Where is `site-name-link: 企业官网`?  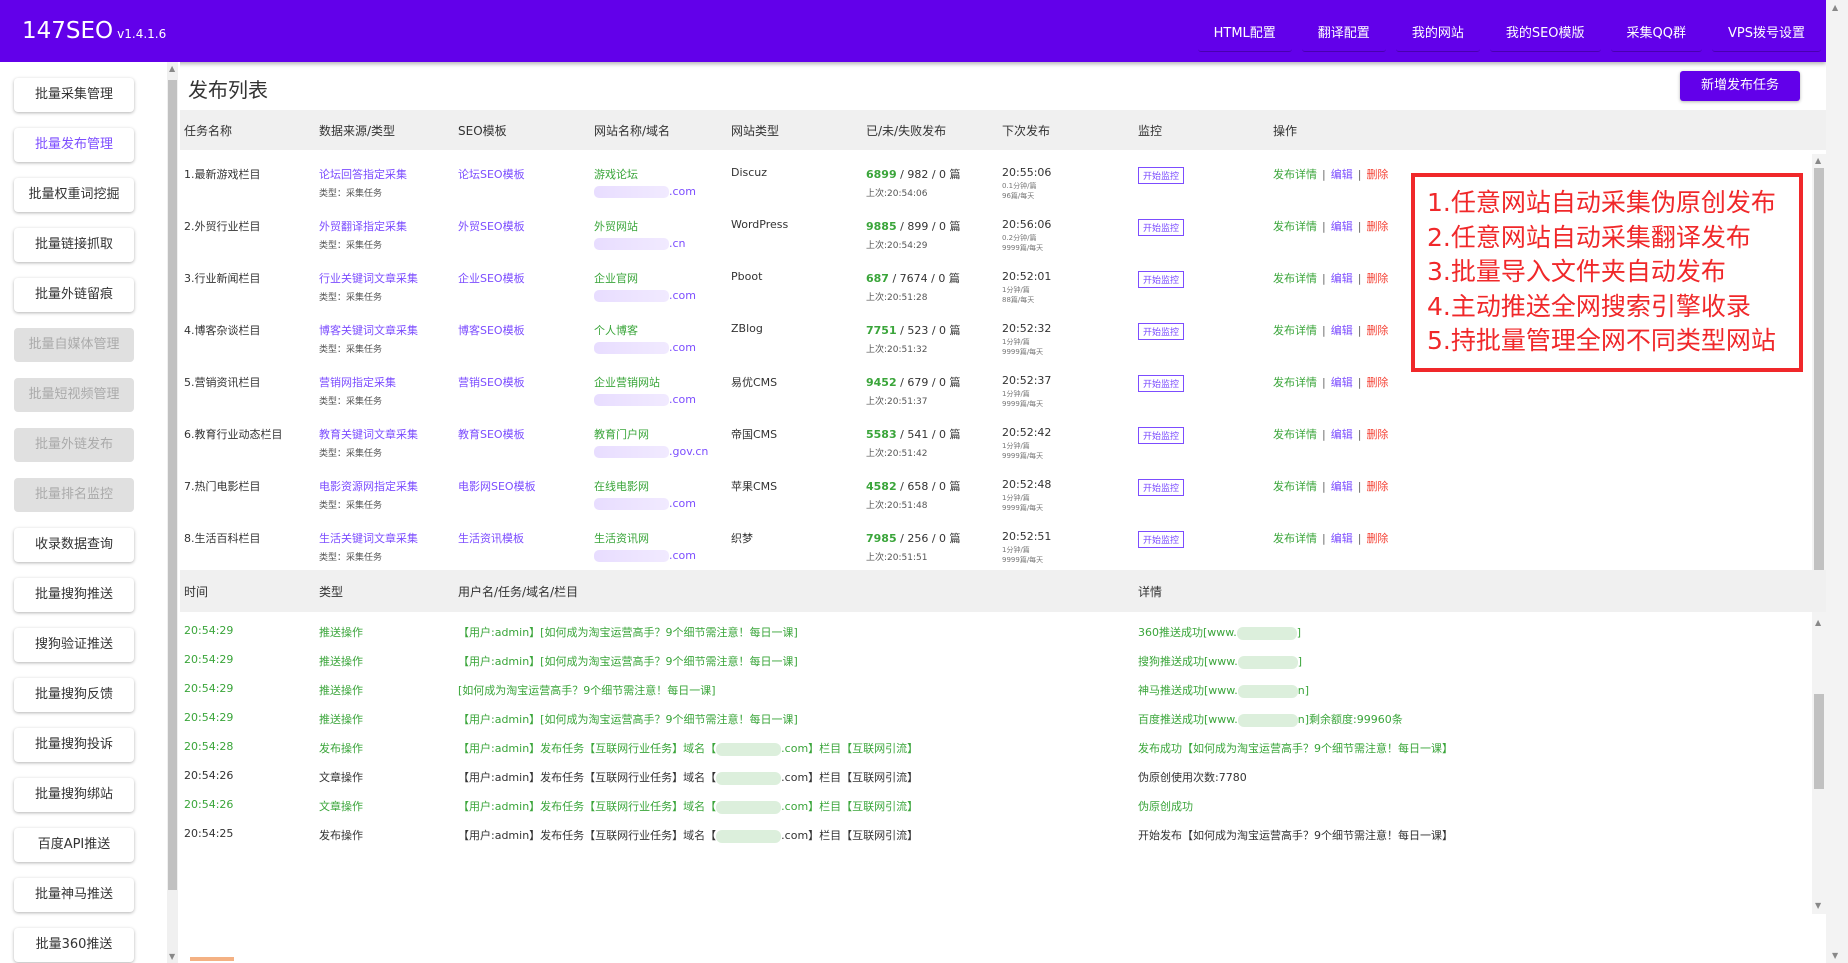
site-name-link: 企业官网 is located at coordinates (616, 278).